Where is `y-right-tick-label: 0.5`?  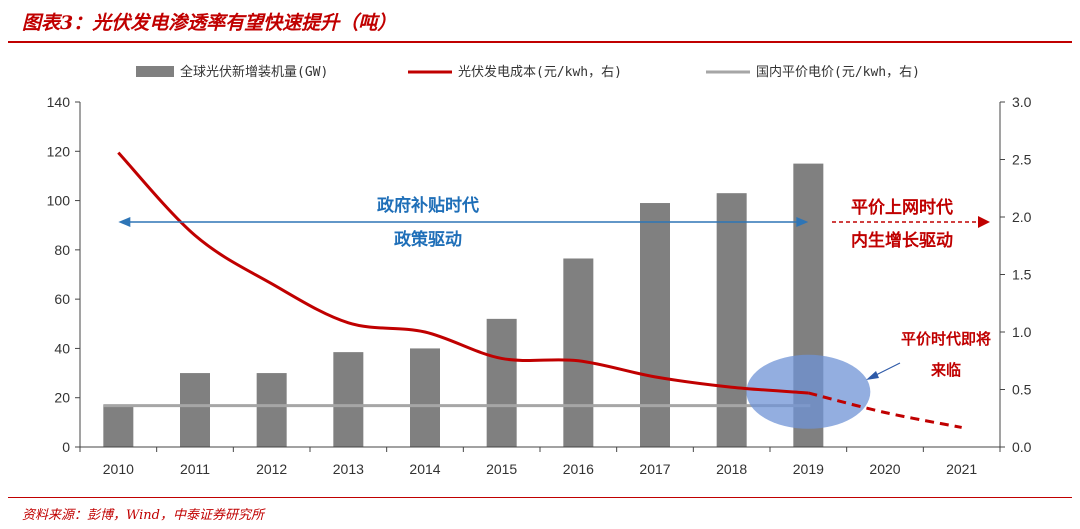
y-right-tick-label: 0.5 is located at coordinates (1022, 390).